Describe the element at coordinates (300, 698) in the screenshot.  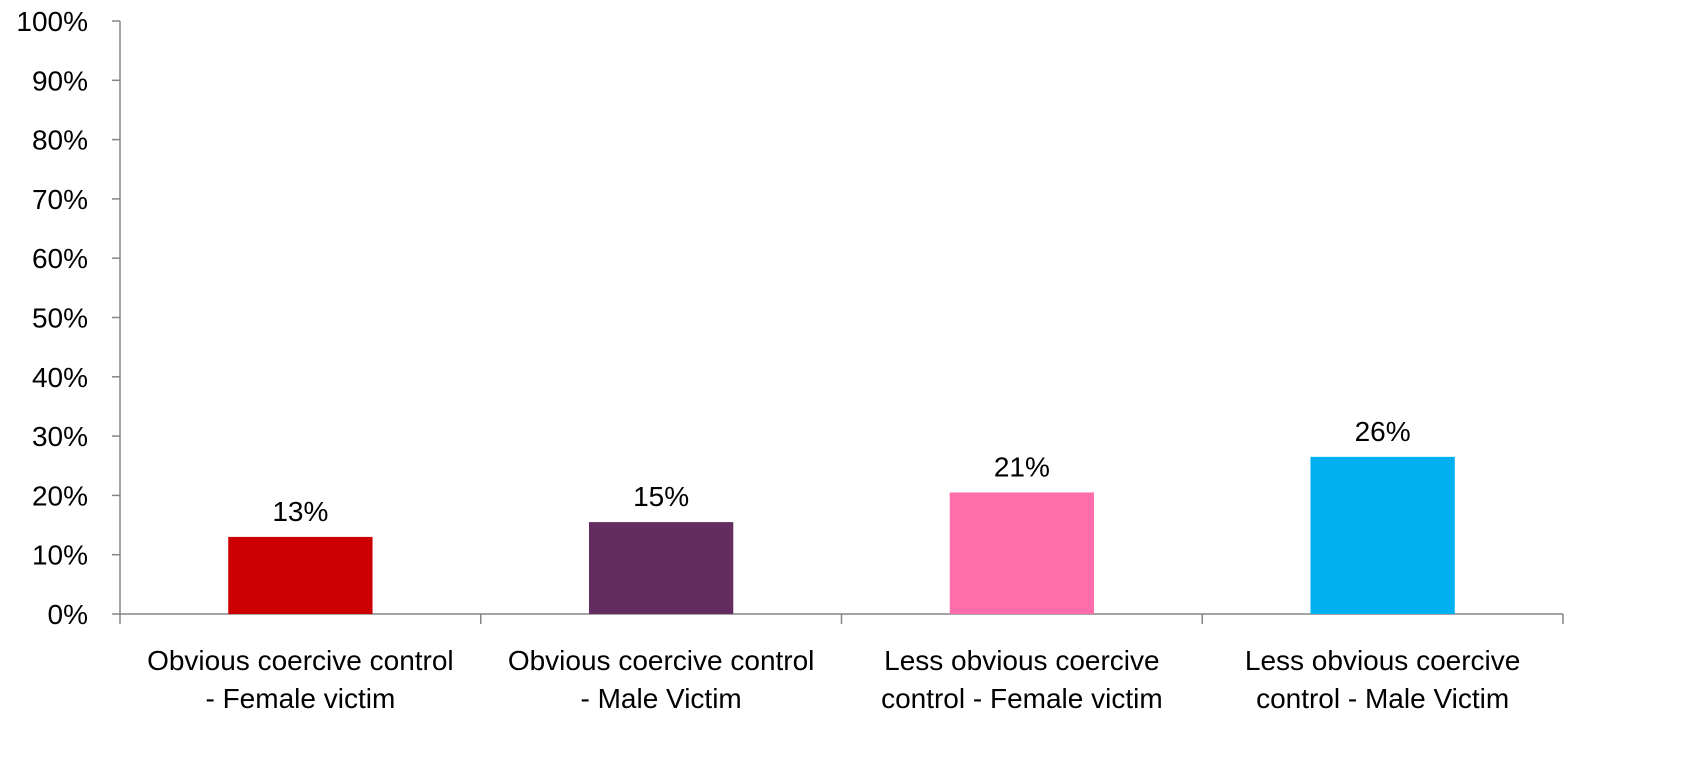
I see `x-category-label: - Female victim` at that location.